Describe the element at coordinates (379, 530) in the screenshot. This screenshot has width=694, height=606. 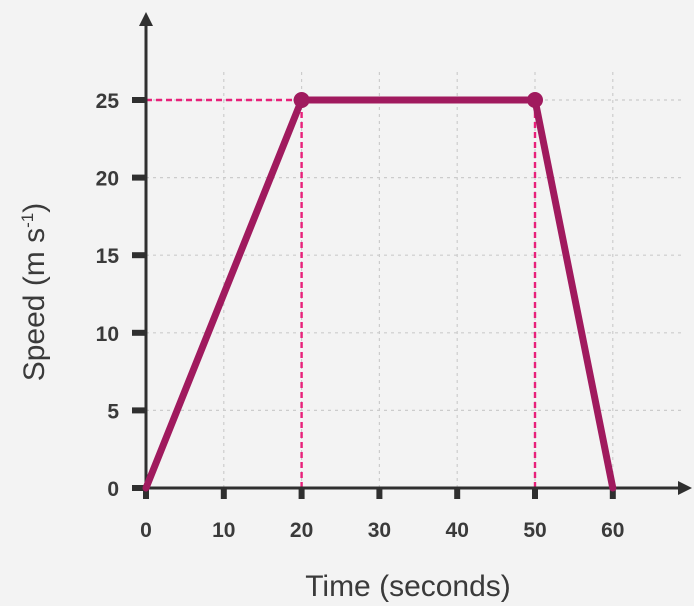
I see `x-tick-label: 30` at that location.